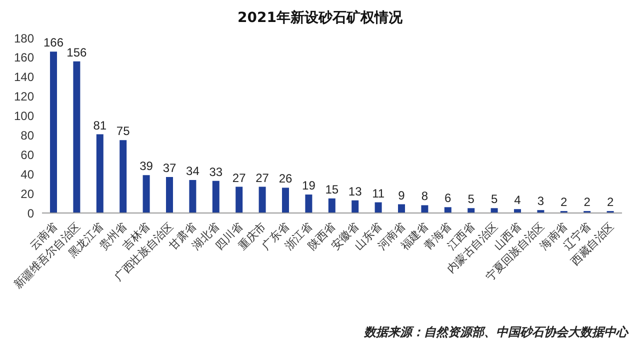 The height and width of the screenshot is (351, 640). Describe the element at coordinates (24, 77) in the screenshot. I see `y-tick-label: 140` at that location.